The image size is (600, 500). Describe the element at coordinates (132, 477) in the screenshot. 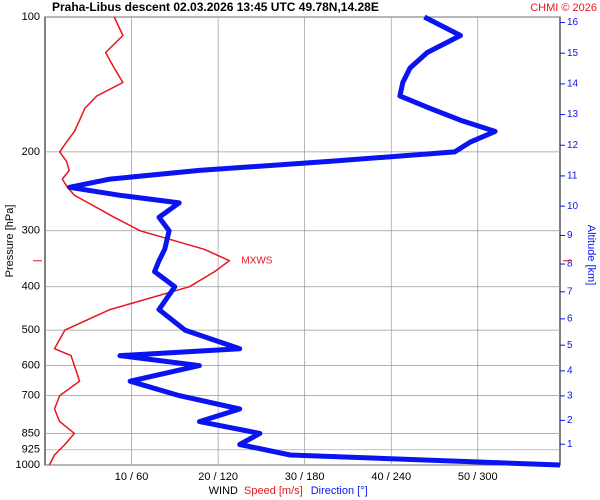

I see `x-tick-label: 10 / 60` at that location.